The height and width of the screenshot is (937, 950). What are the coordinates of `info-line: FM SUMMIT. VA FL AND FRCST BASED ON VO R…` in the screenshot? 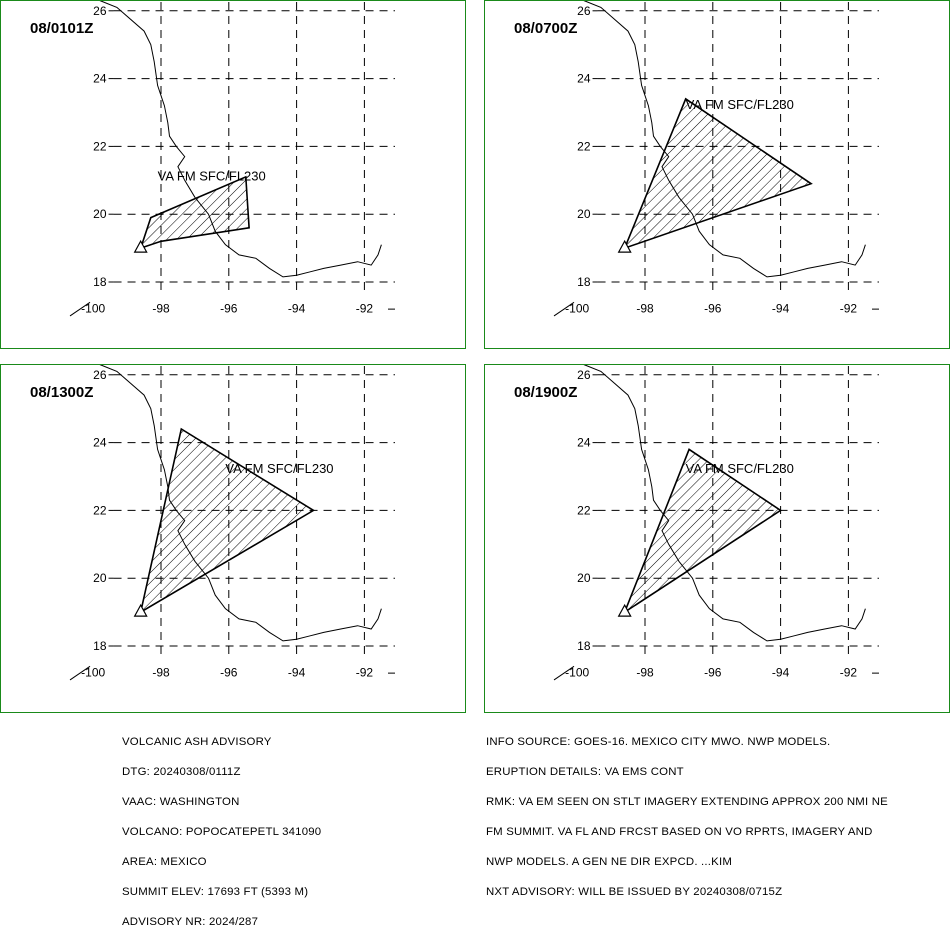 It's located at (679, 832).